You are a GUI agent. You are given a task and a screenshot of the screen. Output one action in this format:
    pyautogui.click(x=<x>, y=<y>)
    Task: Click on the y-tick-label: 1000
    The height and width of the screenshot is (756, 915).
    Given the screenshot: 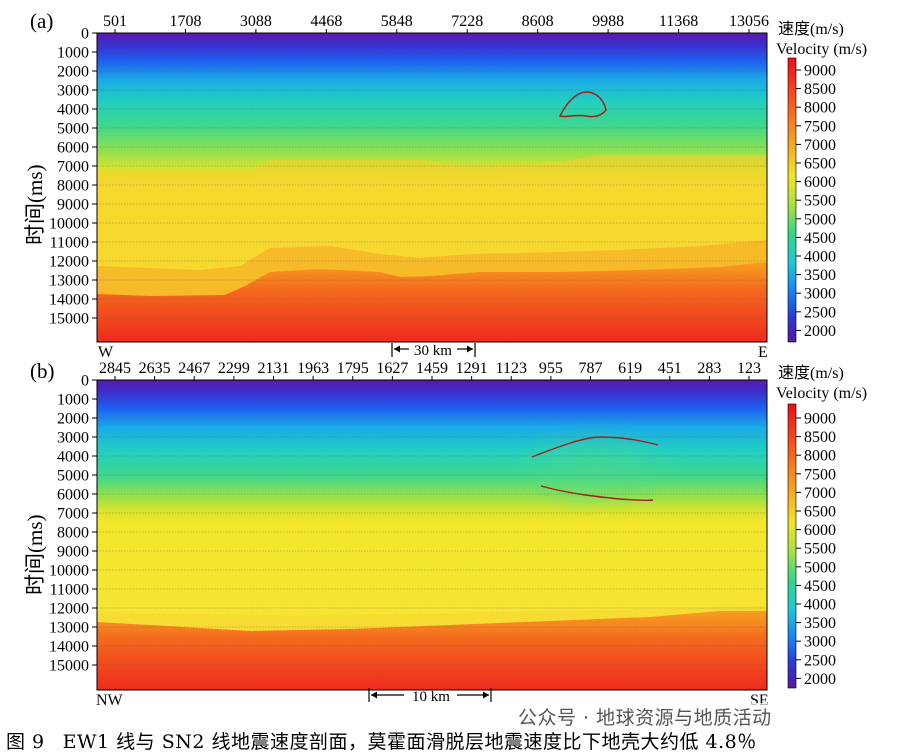 What is the action you would take?
    pyautogui.click(x=73, y=400)
    